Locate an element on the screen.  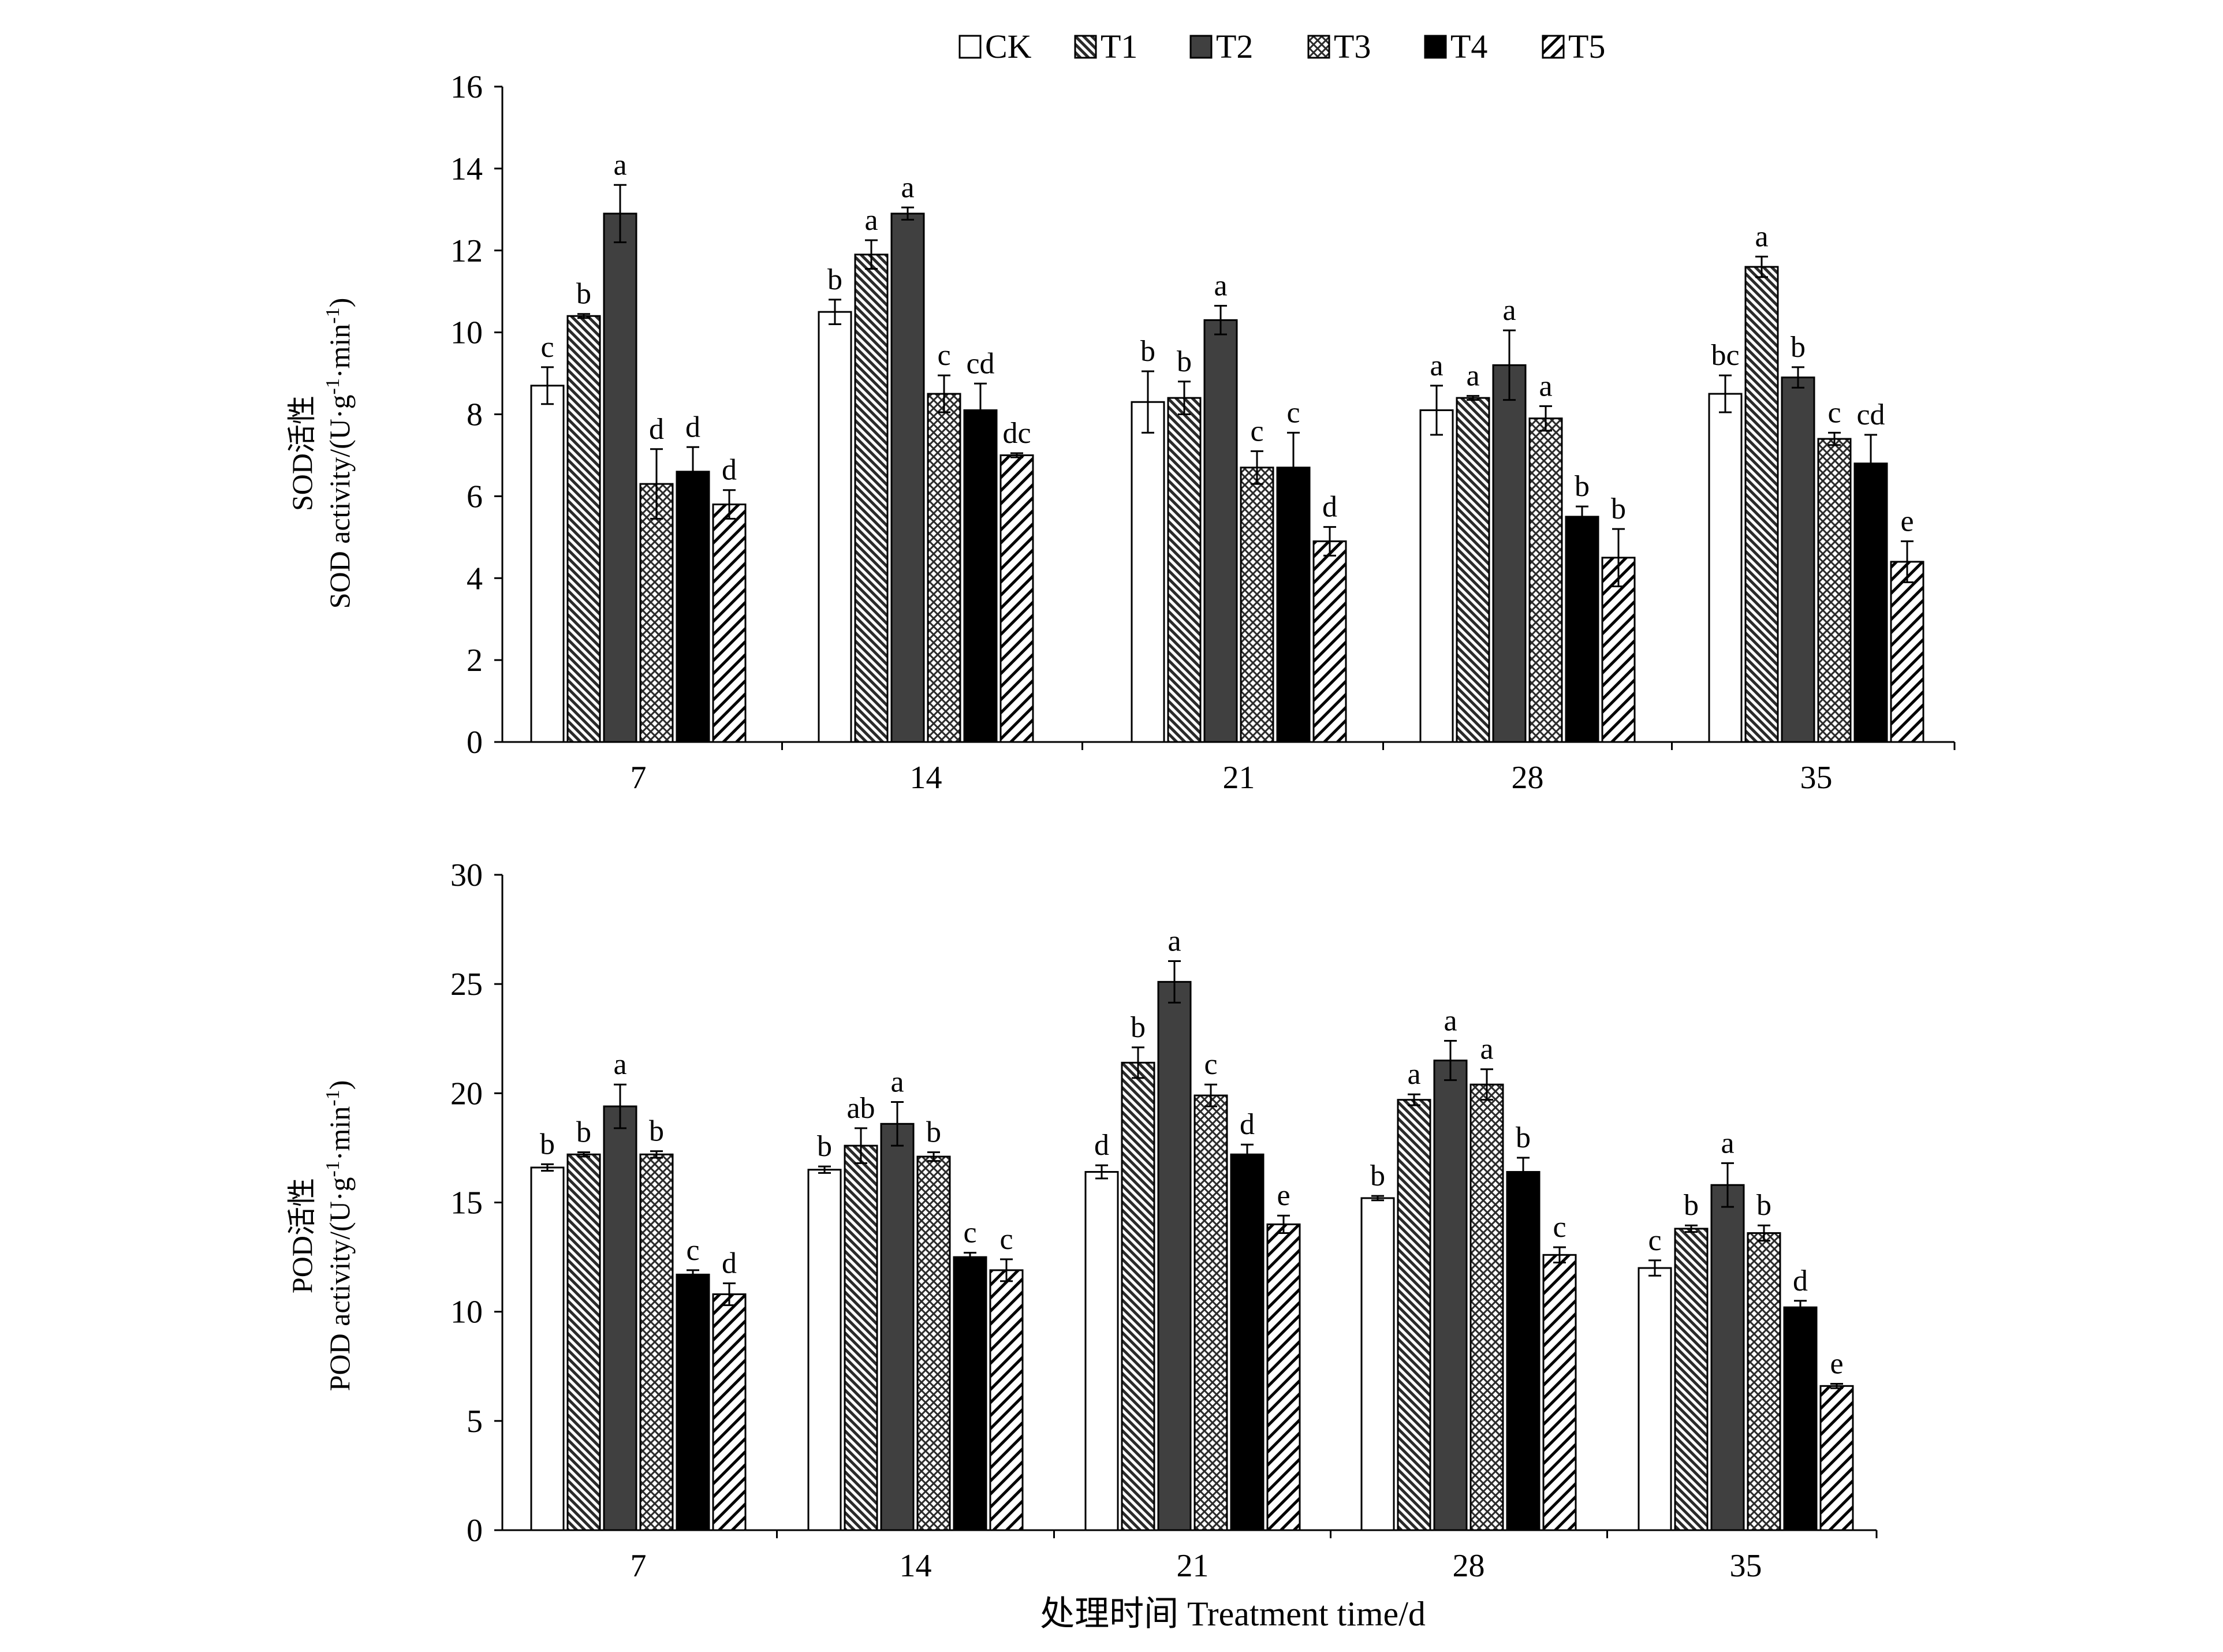
sod-y-tick-label: 4 is located at coordinates (475, 578).